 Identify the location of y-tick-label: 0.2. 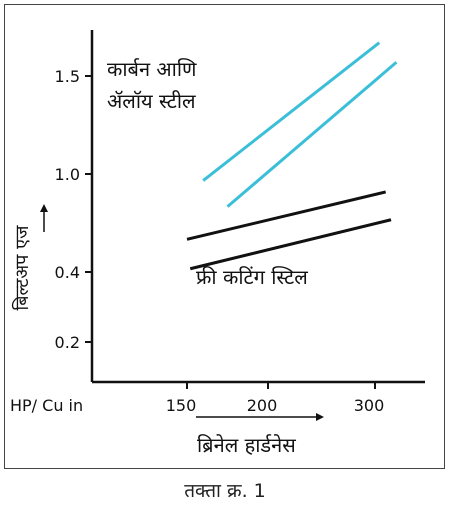
(67, 342).